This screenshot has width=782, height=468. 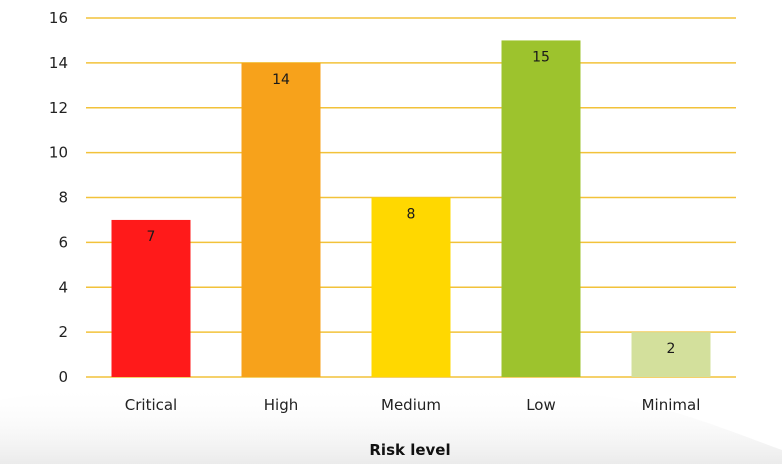 I want to click on y-tick-label: 0, so click(x=63, y=377).